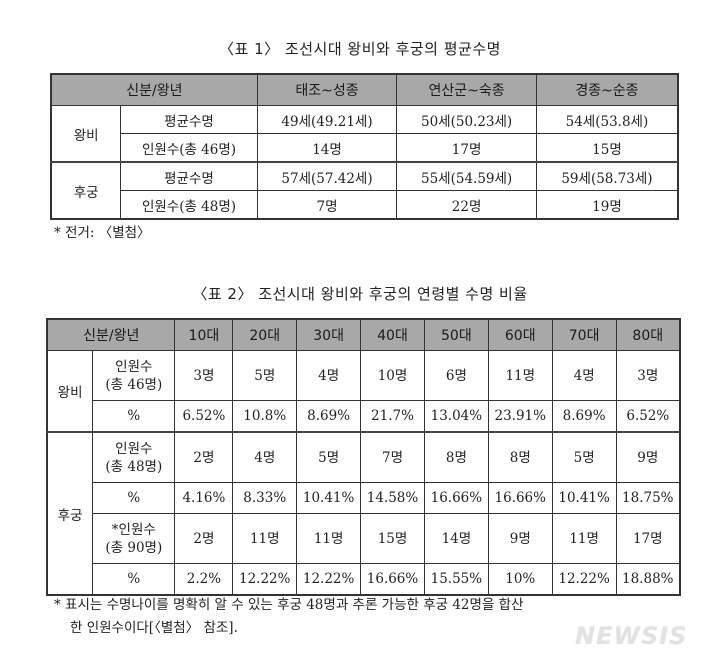 The height and width of the screenshot is (663, 720). What do you see at coordinates (456, 579) in the screenshot?
I see `cell: 15.55%` at bounding box center [456, 579].